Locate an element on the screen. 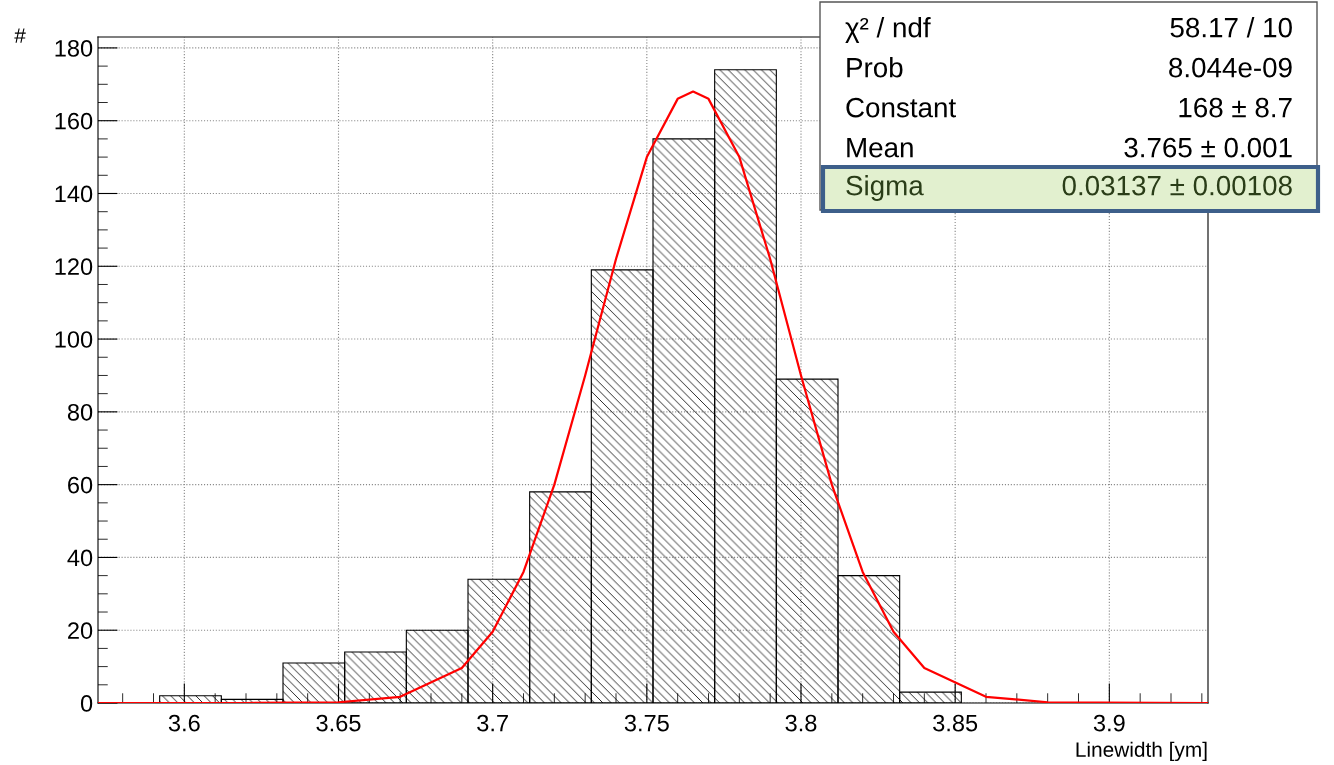 The width and height of the screenshot is (1334, 765). annotation: Mean is located at coordinates (880, 148).